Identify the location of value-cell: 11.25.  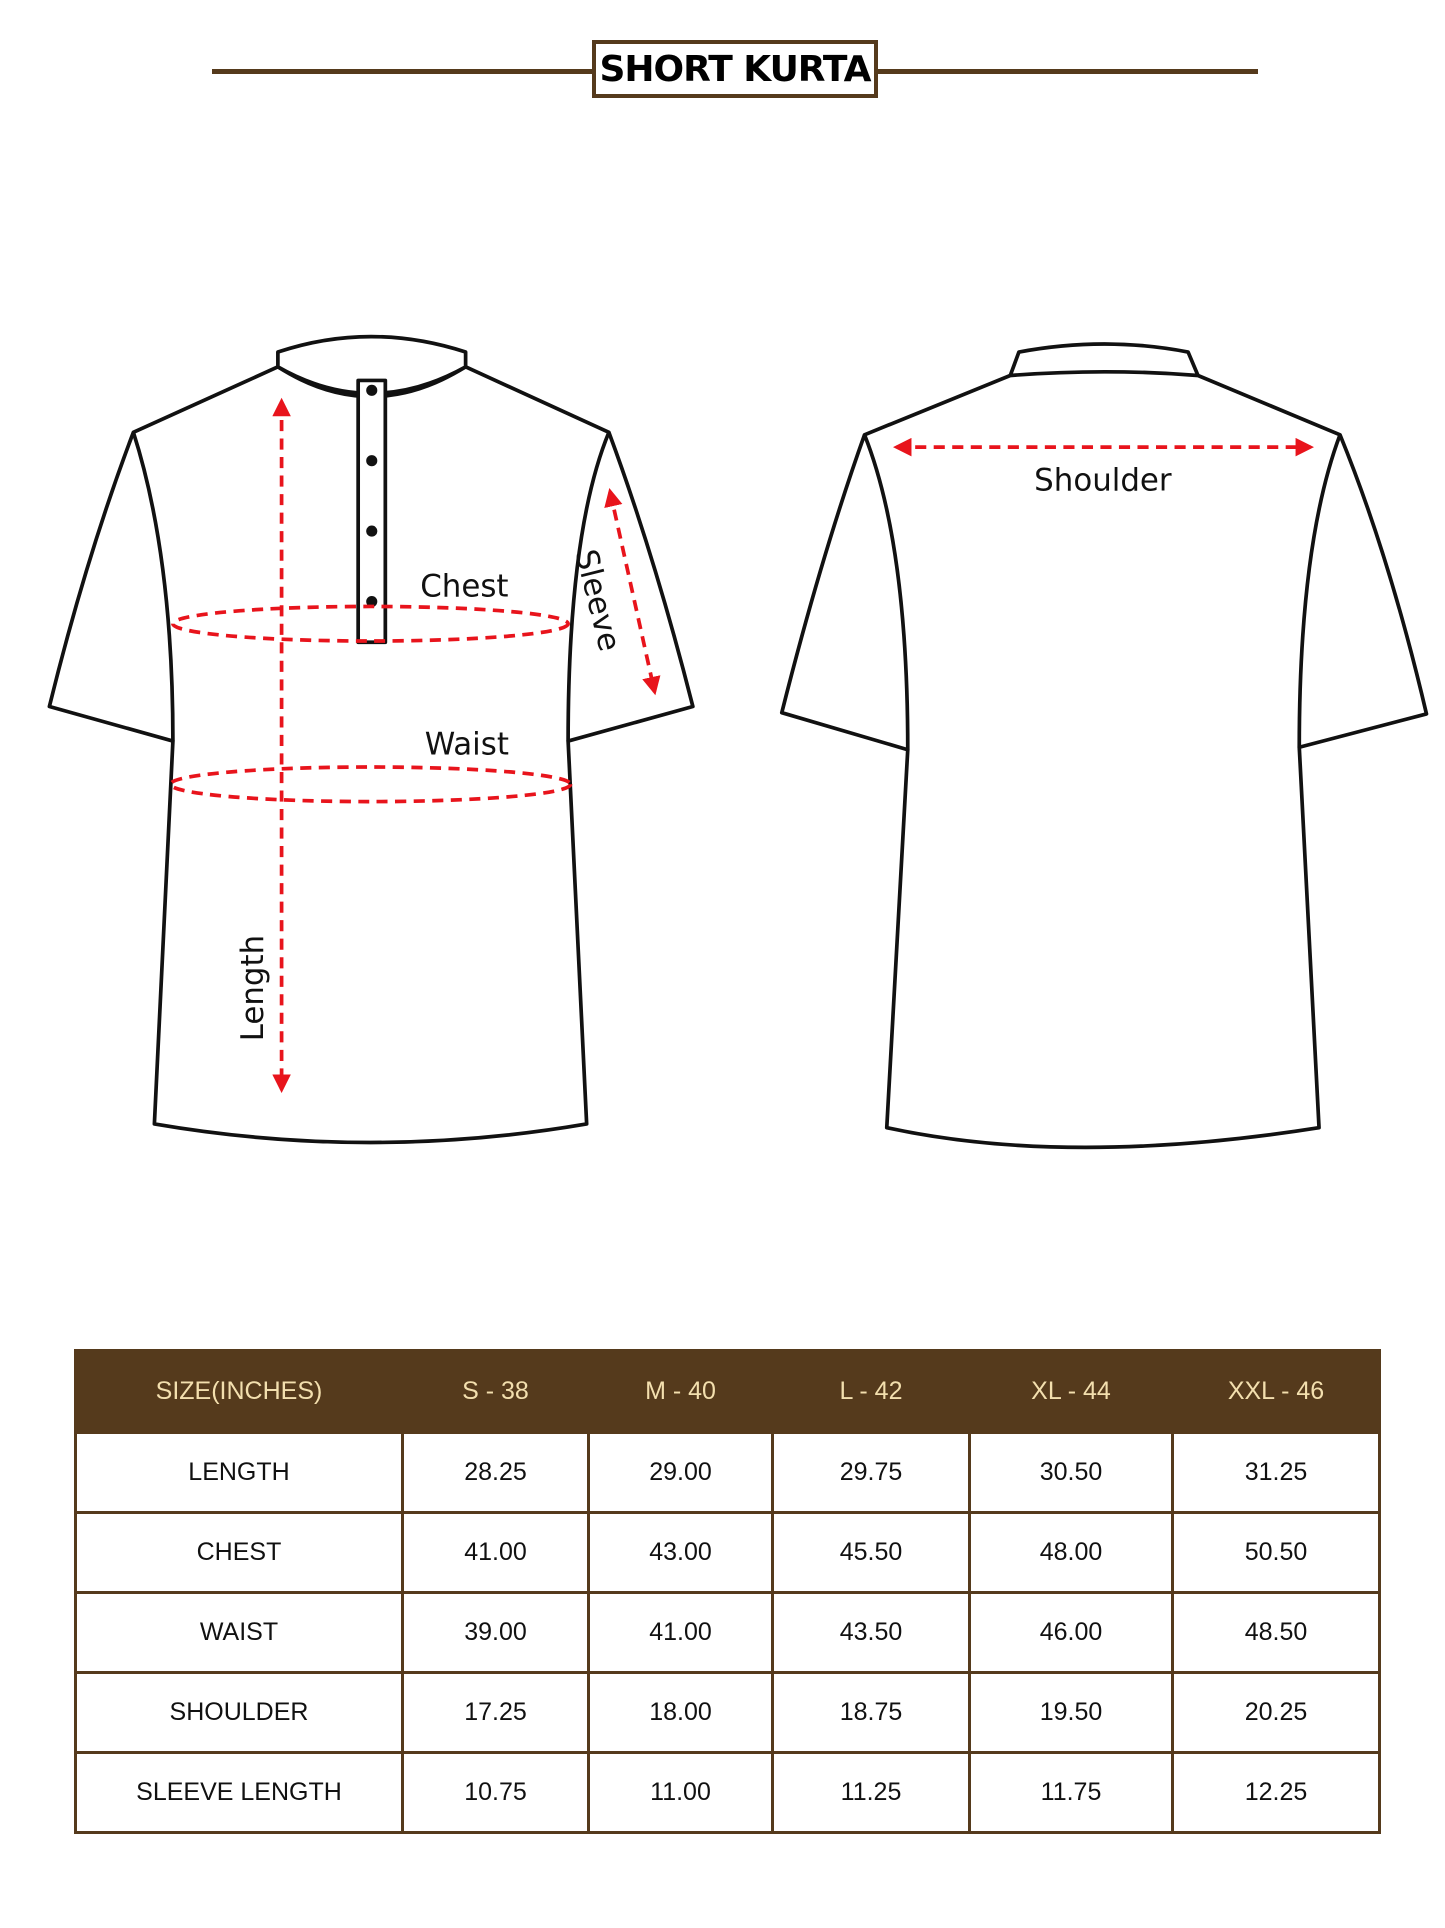
(871, 1792).